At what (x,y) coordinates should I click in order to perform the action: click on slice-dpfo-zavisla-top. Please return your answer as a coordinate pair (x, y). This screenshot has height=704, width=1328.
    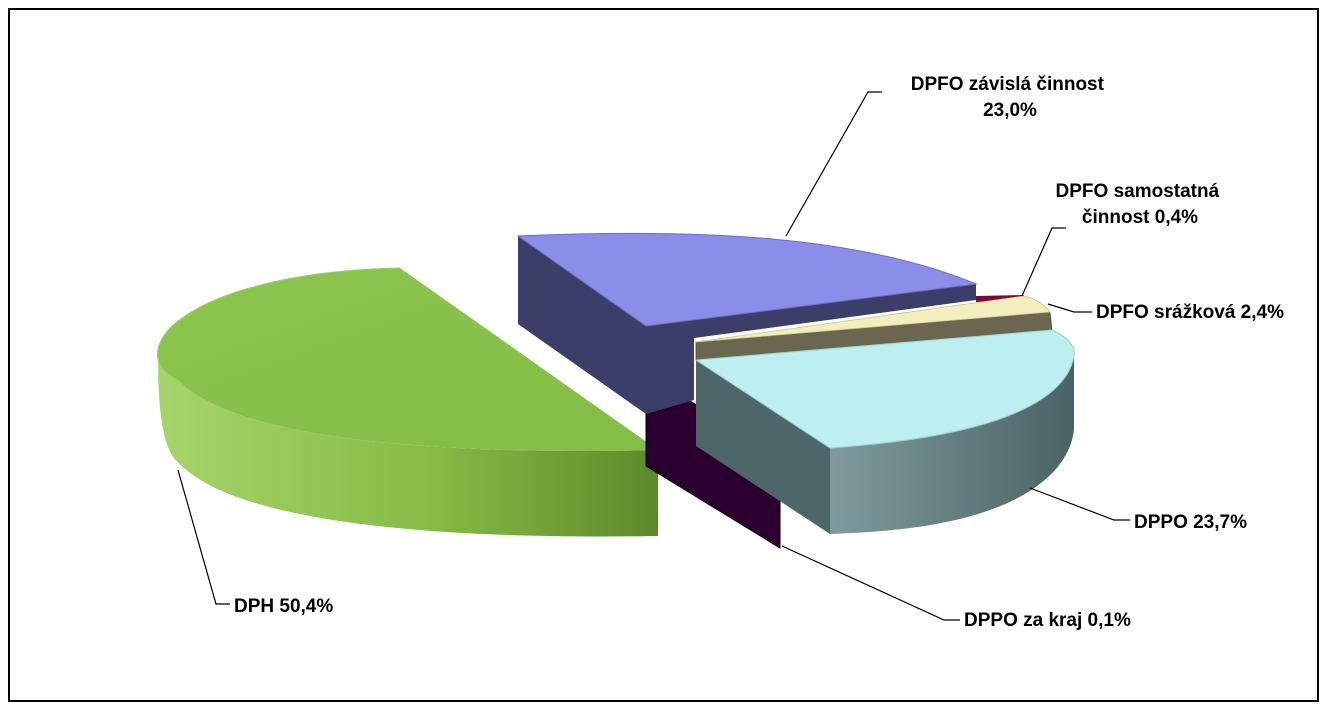
    Looking at the image, I should click on (747, 279).